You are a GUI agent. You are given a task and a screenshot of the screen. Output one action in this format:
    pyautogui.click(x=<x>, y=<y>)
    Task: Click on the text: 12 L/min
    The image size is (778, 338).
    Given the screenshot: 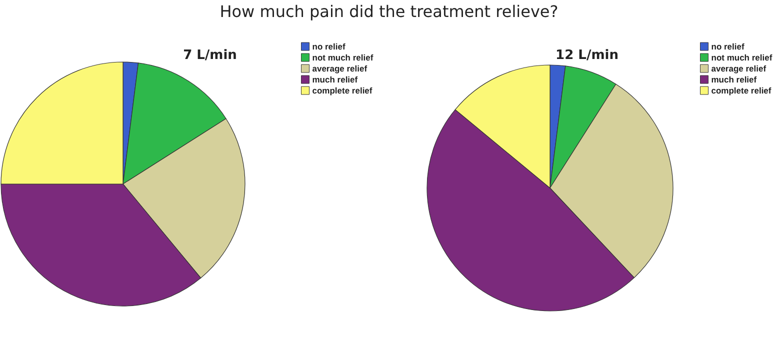 What is the action you would take?
    pyautogui.click(x=587, y=55)
    